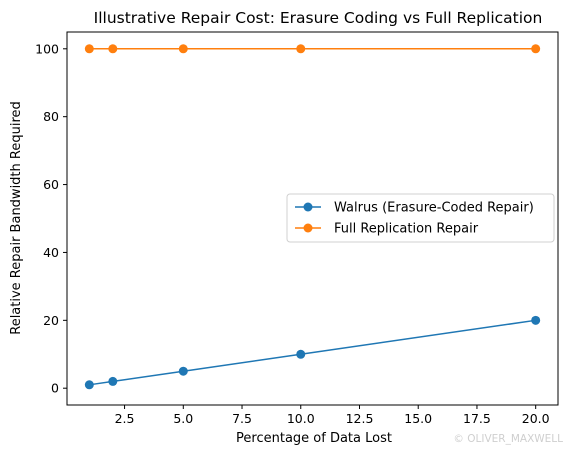 The width and height of the screenshot is (571, 455). What do you see at coordinates (406, 229) in the screenshot?
I see `legend-label-1: Full Replication Repair` at bounding box center [406, 229].